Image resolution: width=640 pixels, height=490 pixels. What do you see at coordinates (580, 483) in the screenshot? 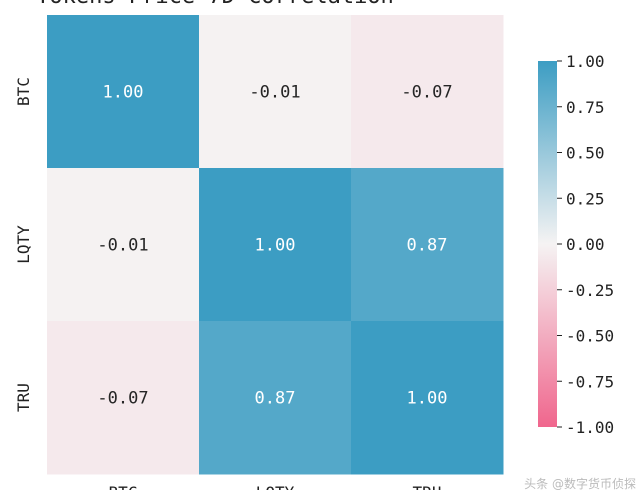
I see `watermark: 头条 @数字货币侦探` at bounding box center [580, 483].